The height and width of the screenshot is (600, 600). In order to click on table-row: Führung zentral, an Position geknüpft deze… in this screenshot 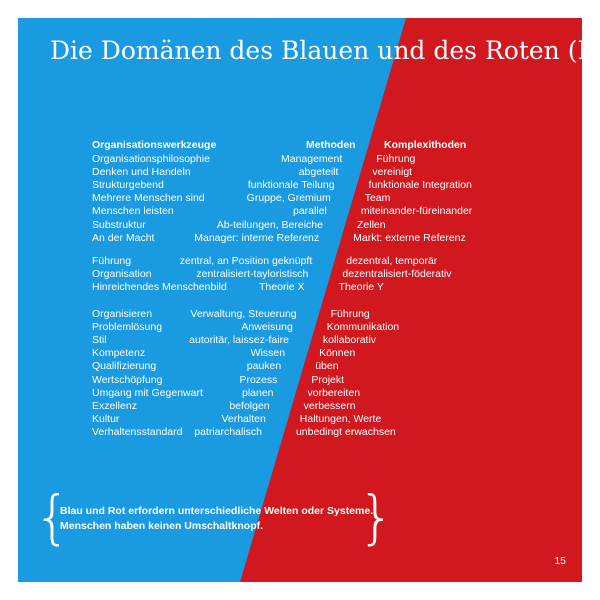, I will do `click(300, 261)`.